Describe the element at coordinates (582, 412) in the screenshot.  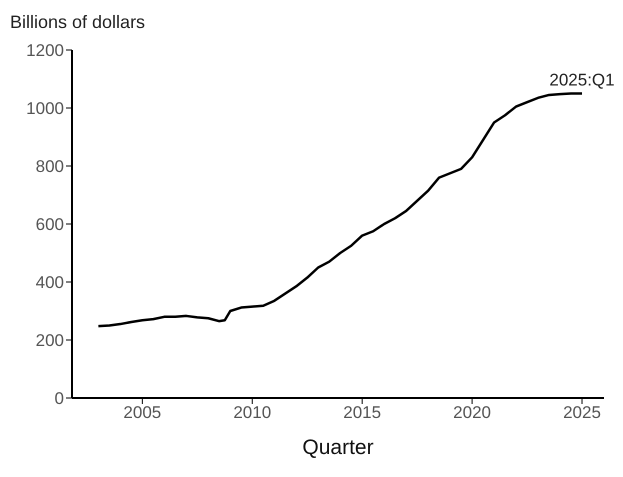
I see `x-tick-label: 2025` at that location.